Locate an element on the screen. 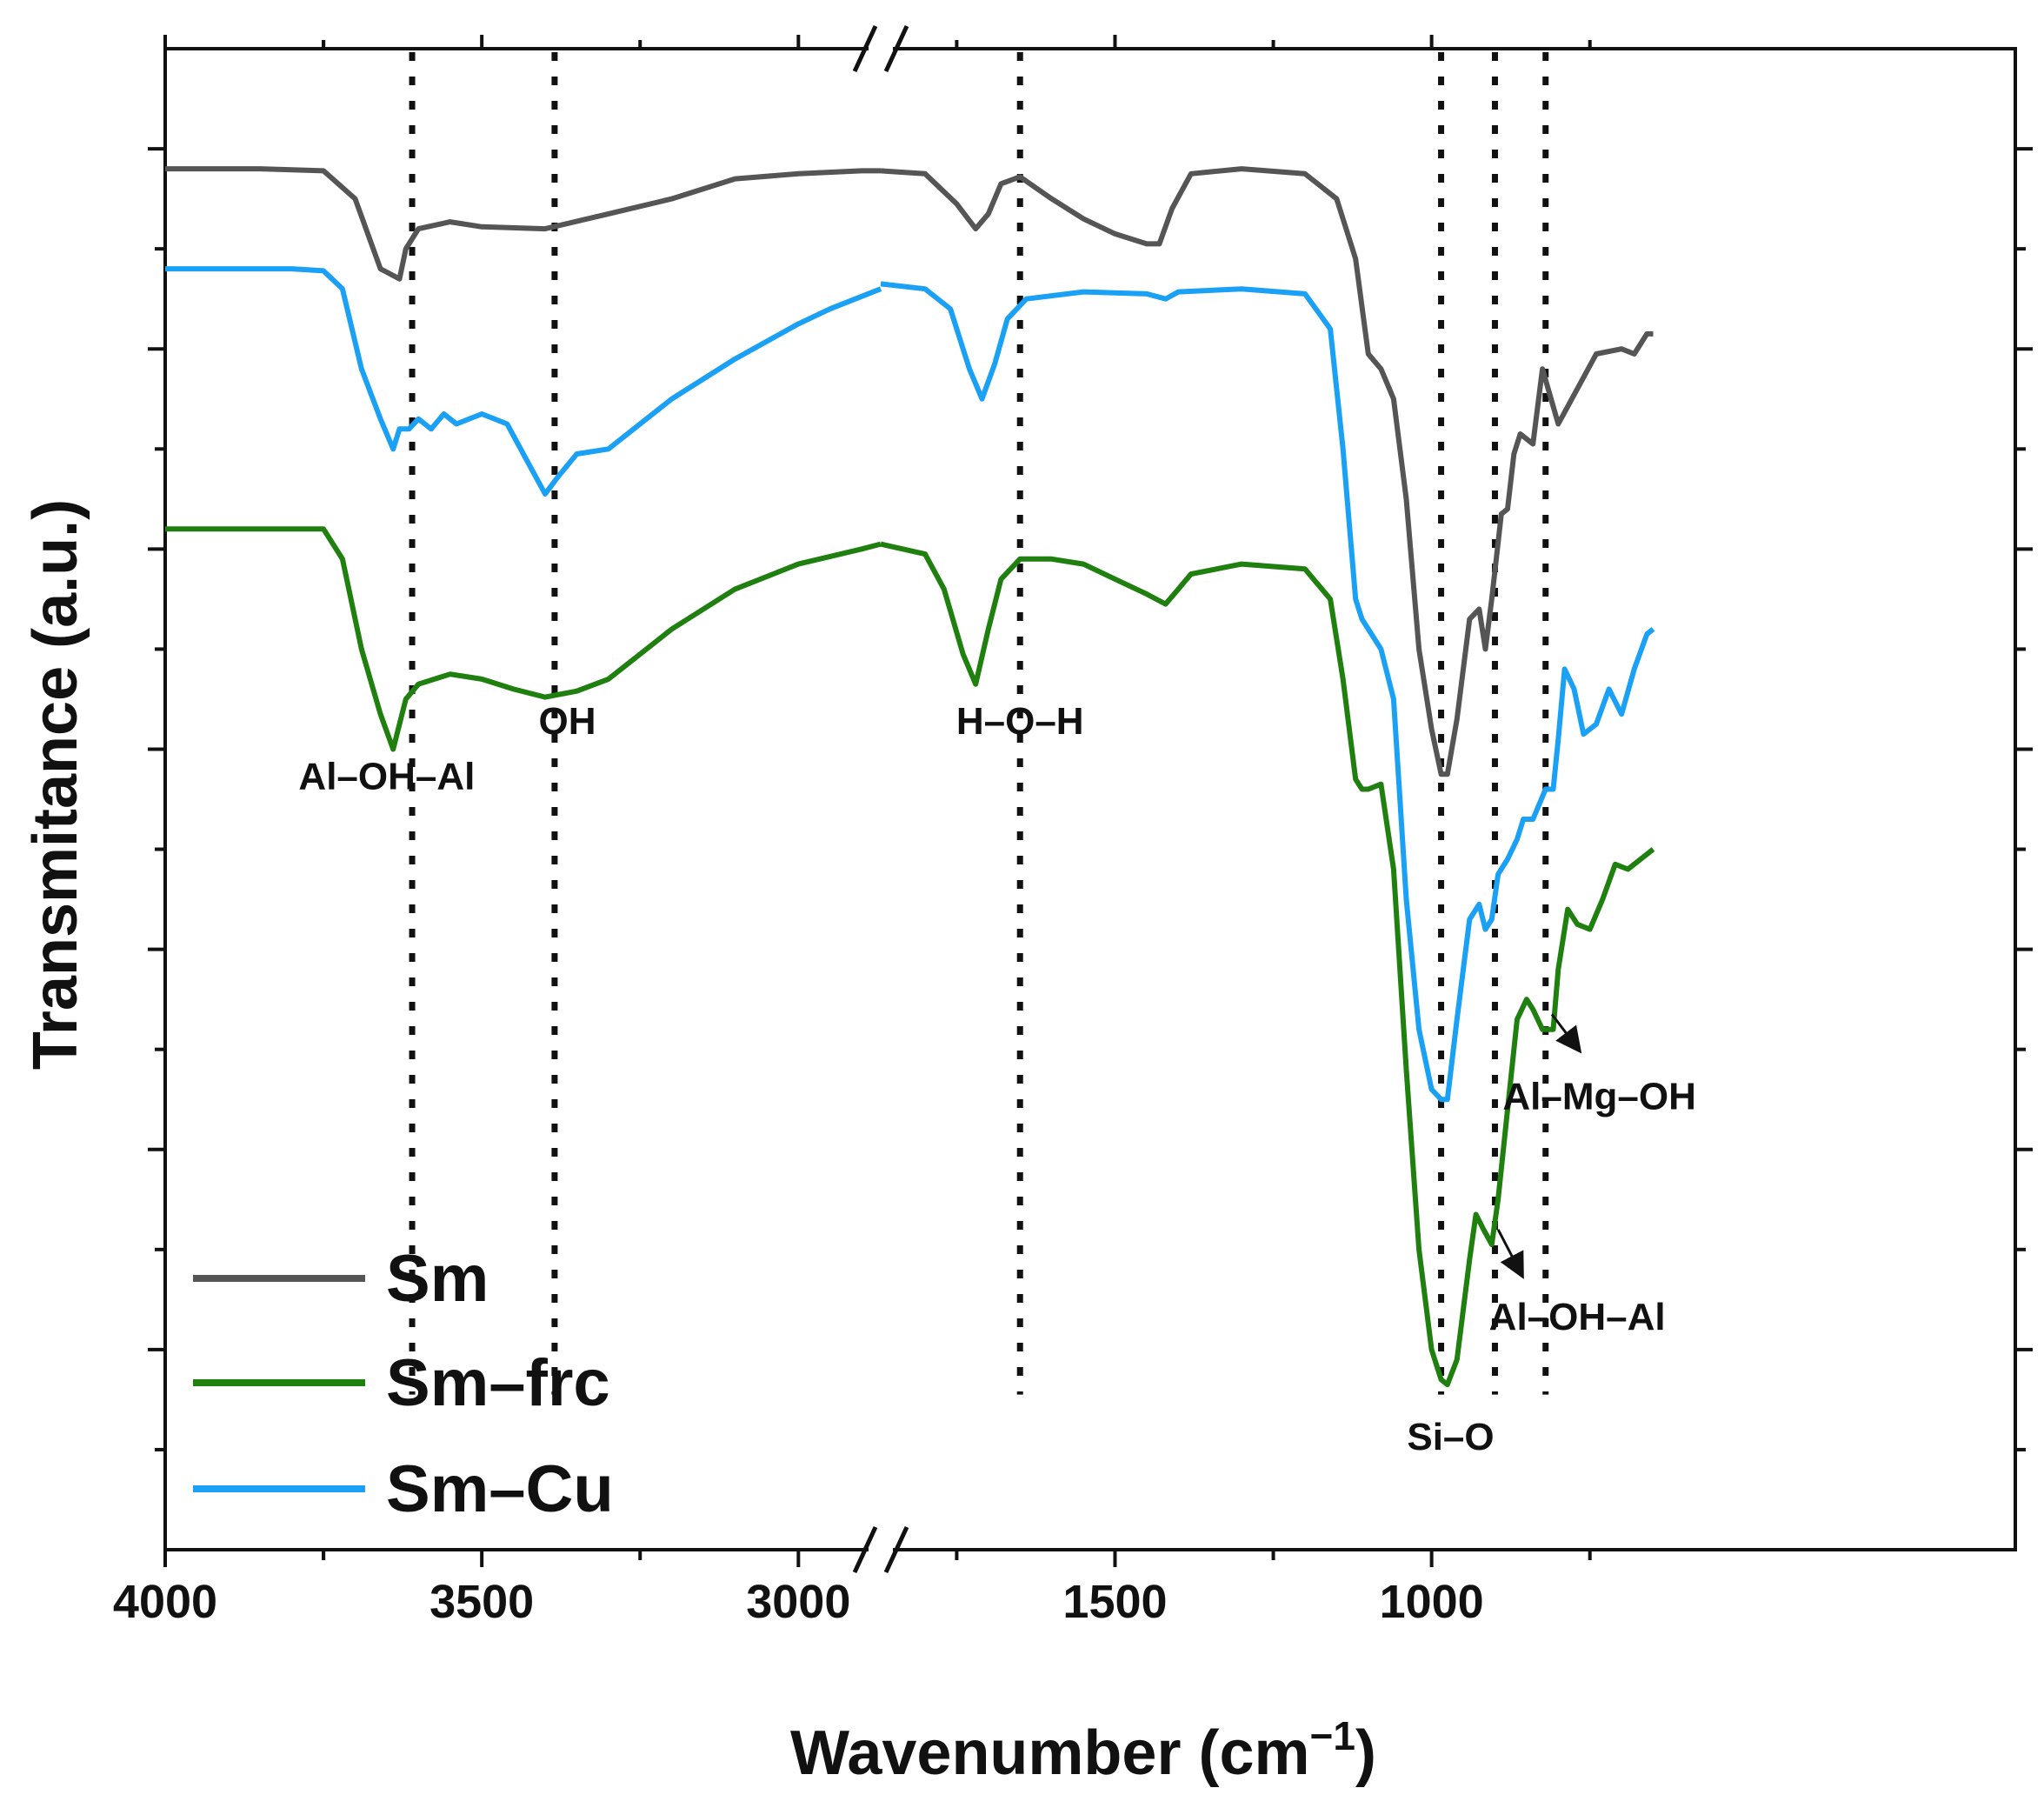 This screenshot has height=1808, width=2044. annotation-label: H–O–H is located at coordinates (1020, 722).